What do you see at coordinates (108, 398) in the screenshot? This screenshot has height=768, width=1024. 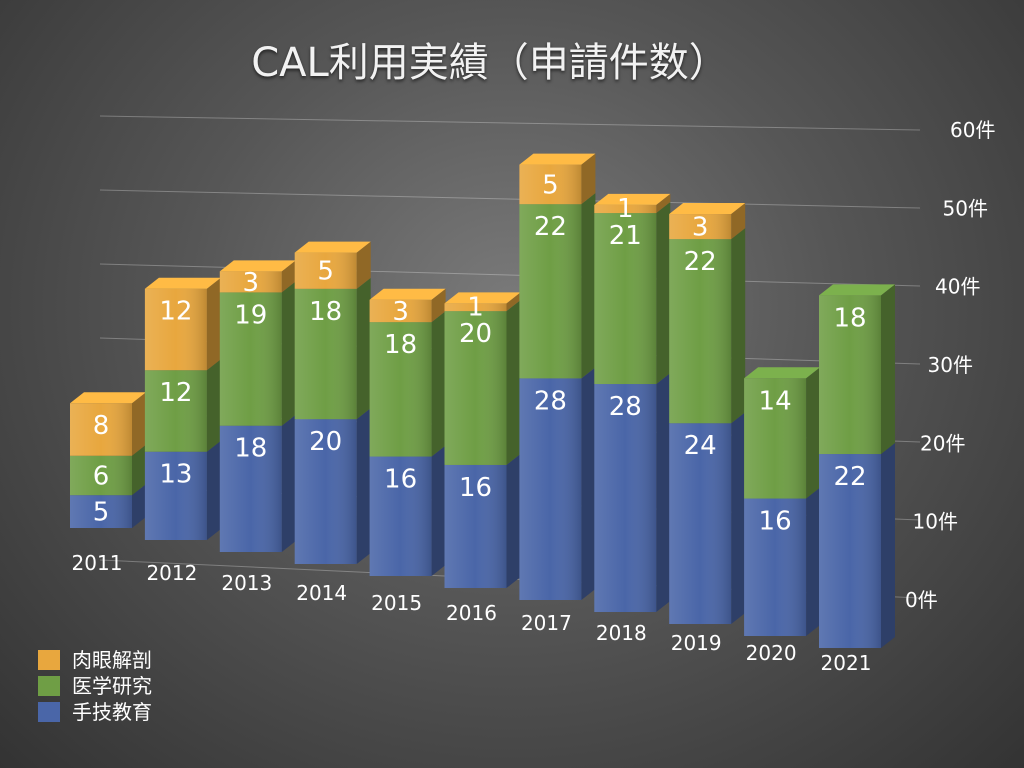 I see `bar-top-2011` at bounding box center [108, 398].